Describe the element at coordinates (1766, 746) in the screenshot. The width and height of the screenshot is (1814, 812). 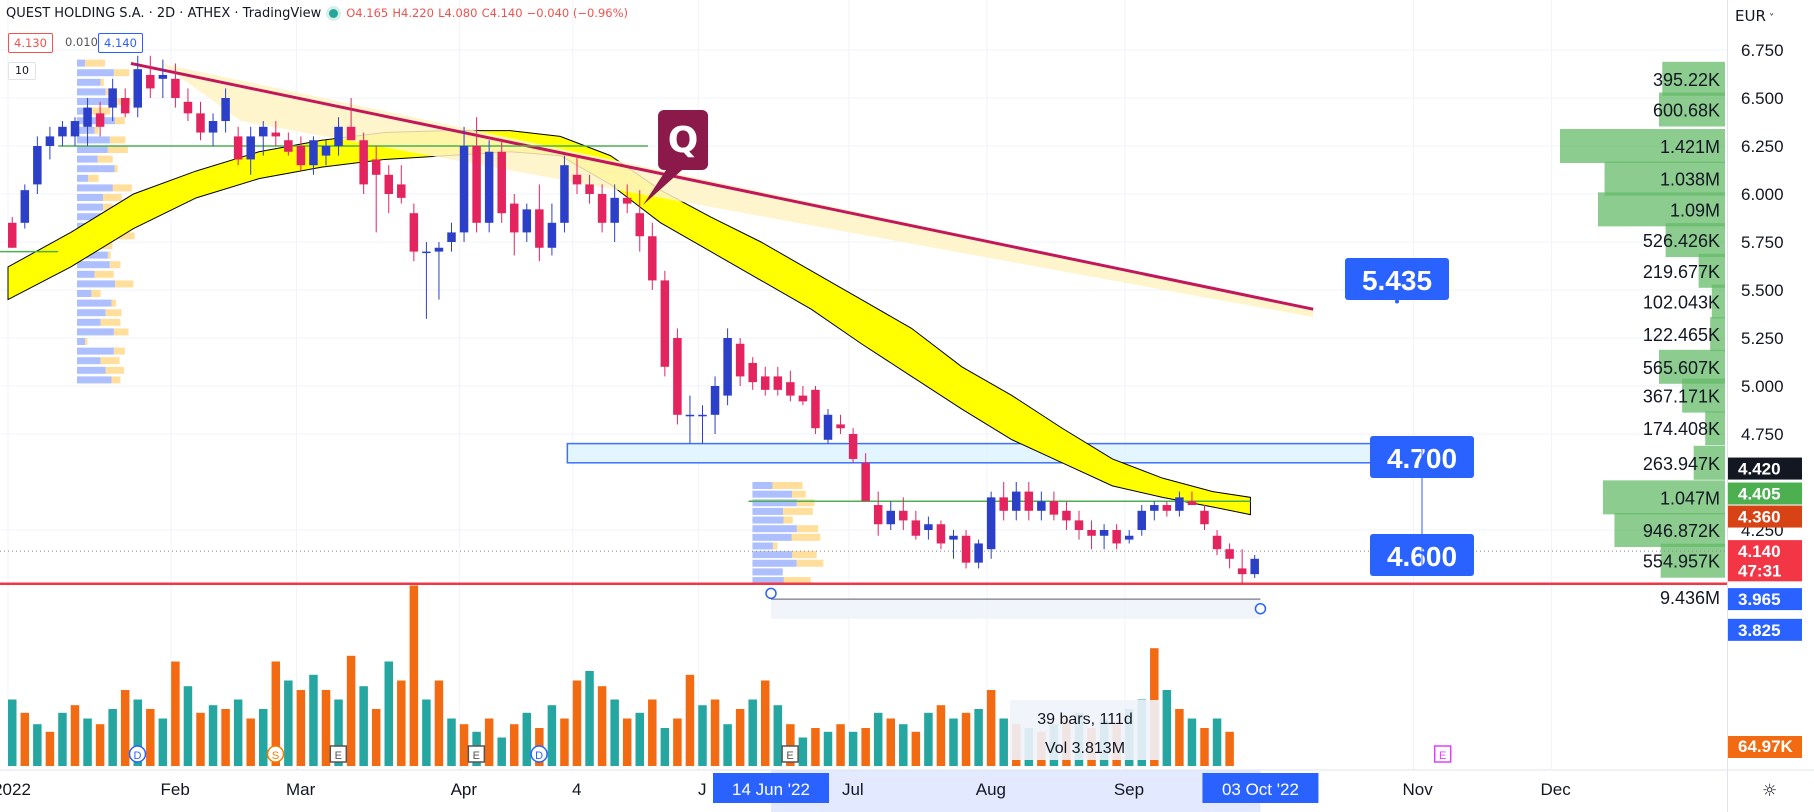
I see `volume-label: 64.97K` at that location.